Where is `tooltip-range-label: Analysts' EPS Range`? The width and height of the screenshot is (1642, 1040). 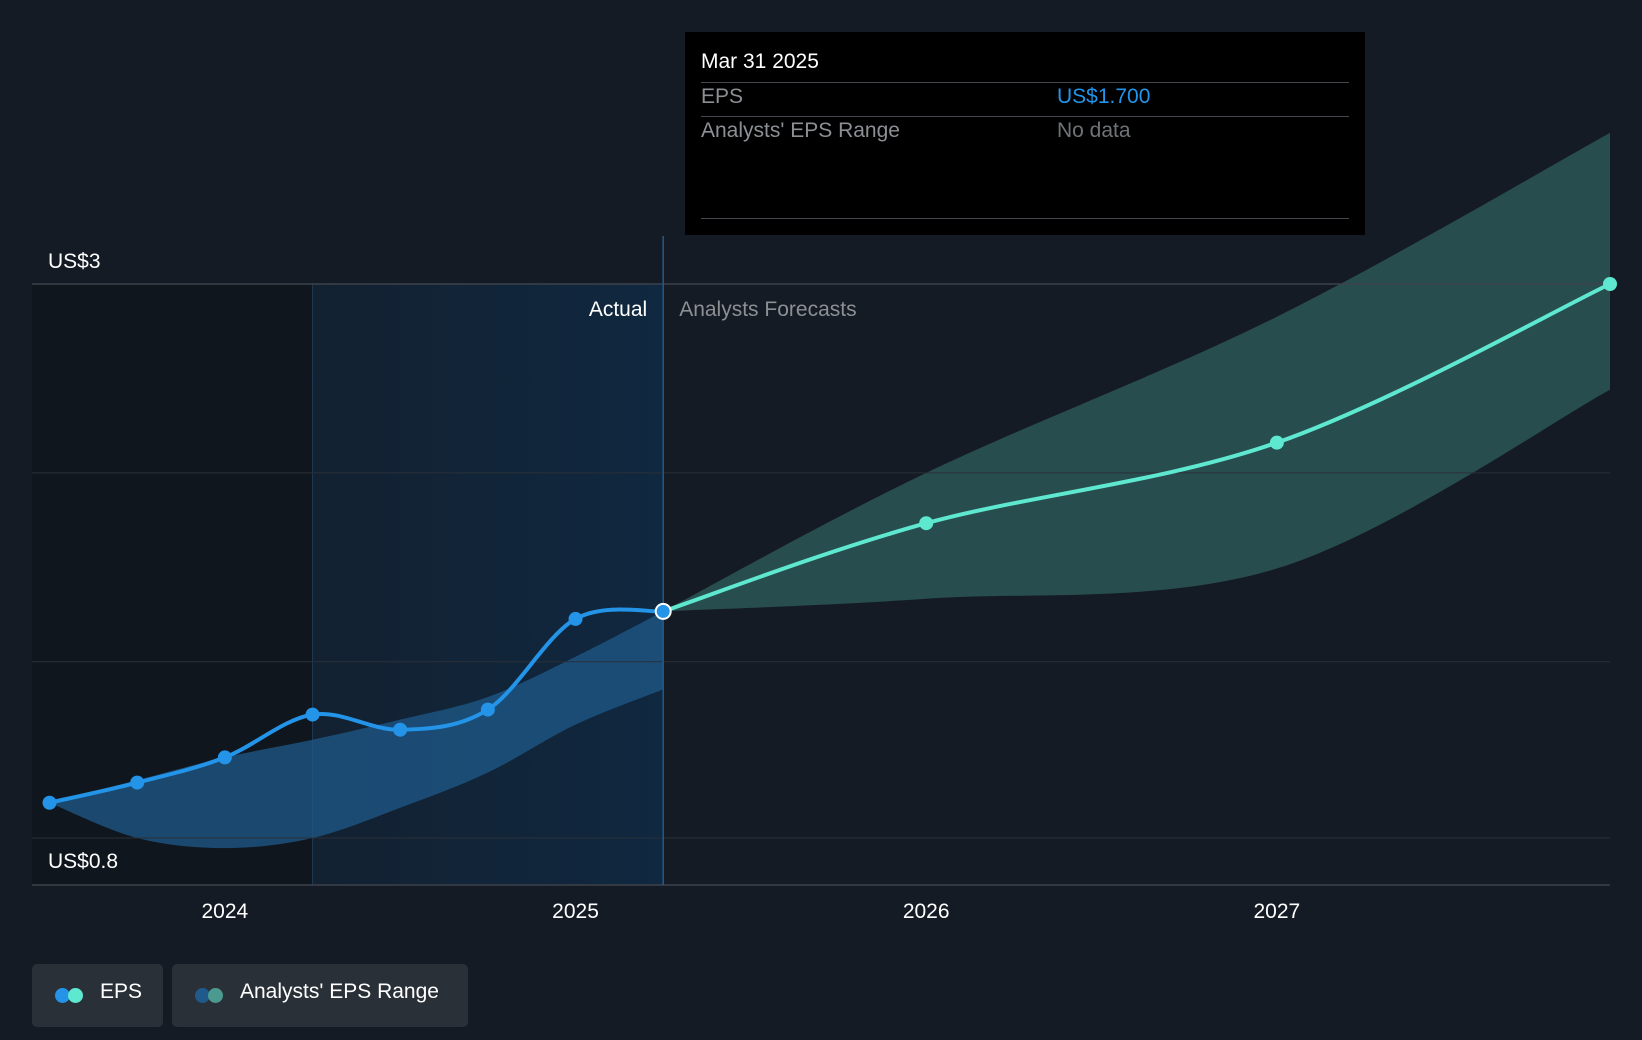
tooltip-range-label: Analysts' EPS Range is located at coordinates (800, 130).